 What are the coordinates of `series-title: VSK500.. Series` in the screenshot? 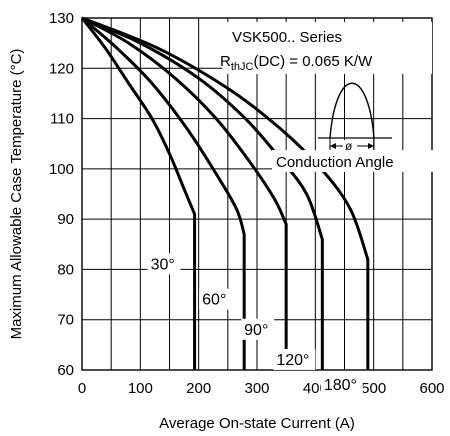 It's located at (287, 37).